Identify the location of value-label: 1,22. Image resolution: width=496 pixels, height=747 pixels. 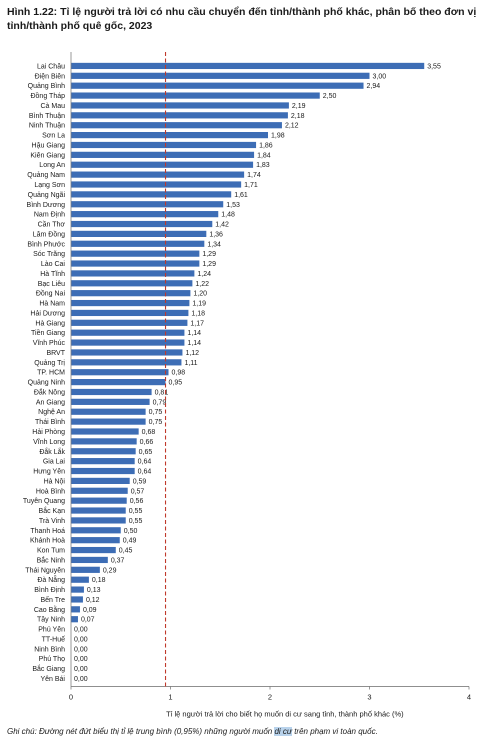
(202, 284).